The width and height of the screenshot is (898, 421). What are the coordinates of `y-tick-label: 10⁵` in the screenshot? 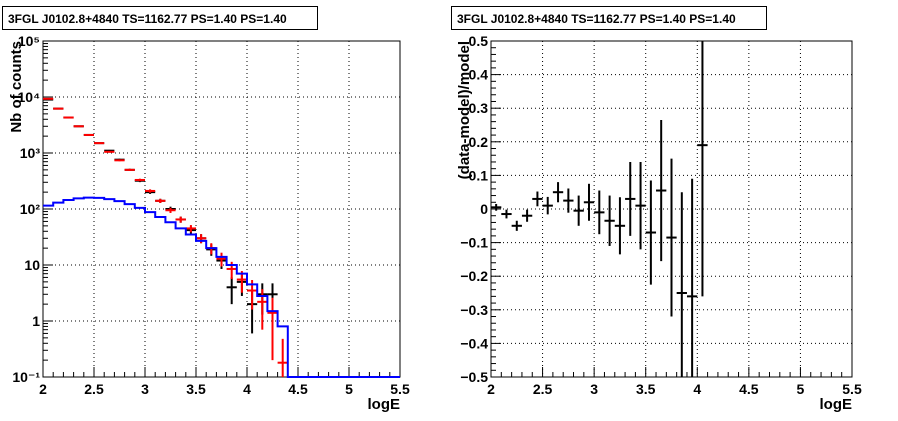 It's located at (29, 41).